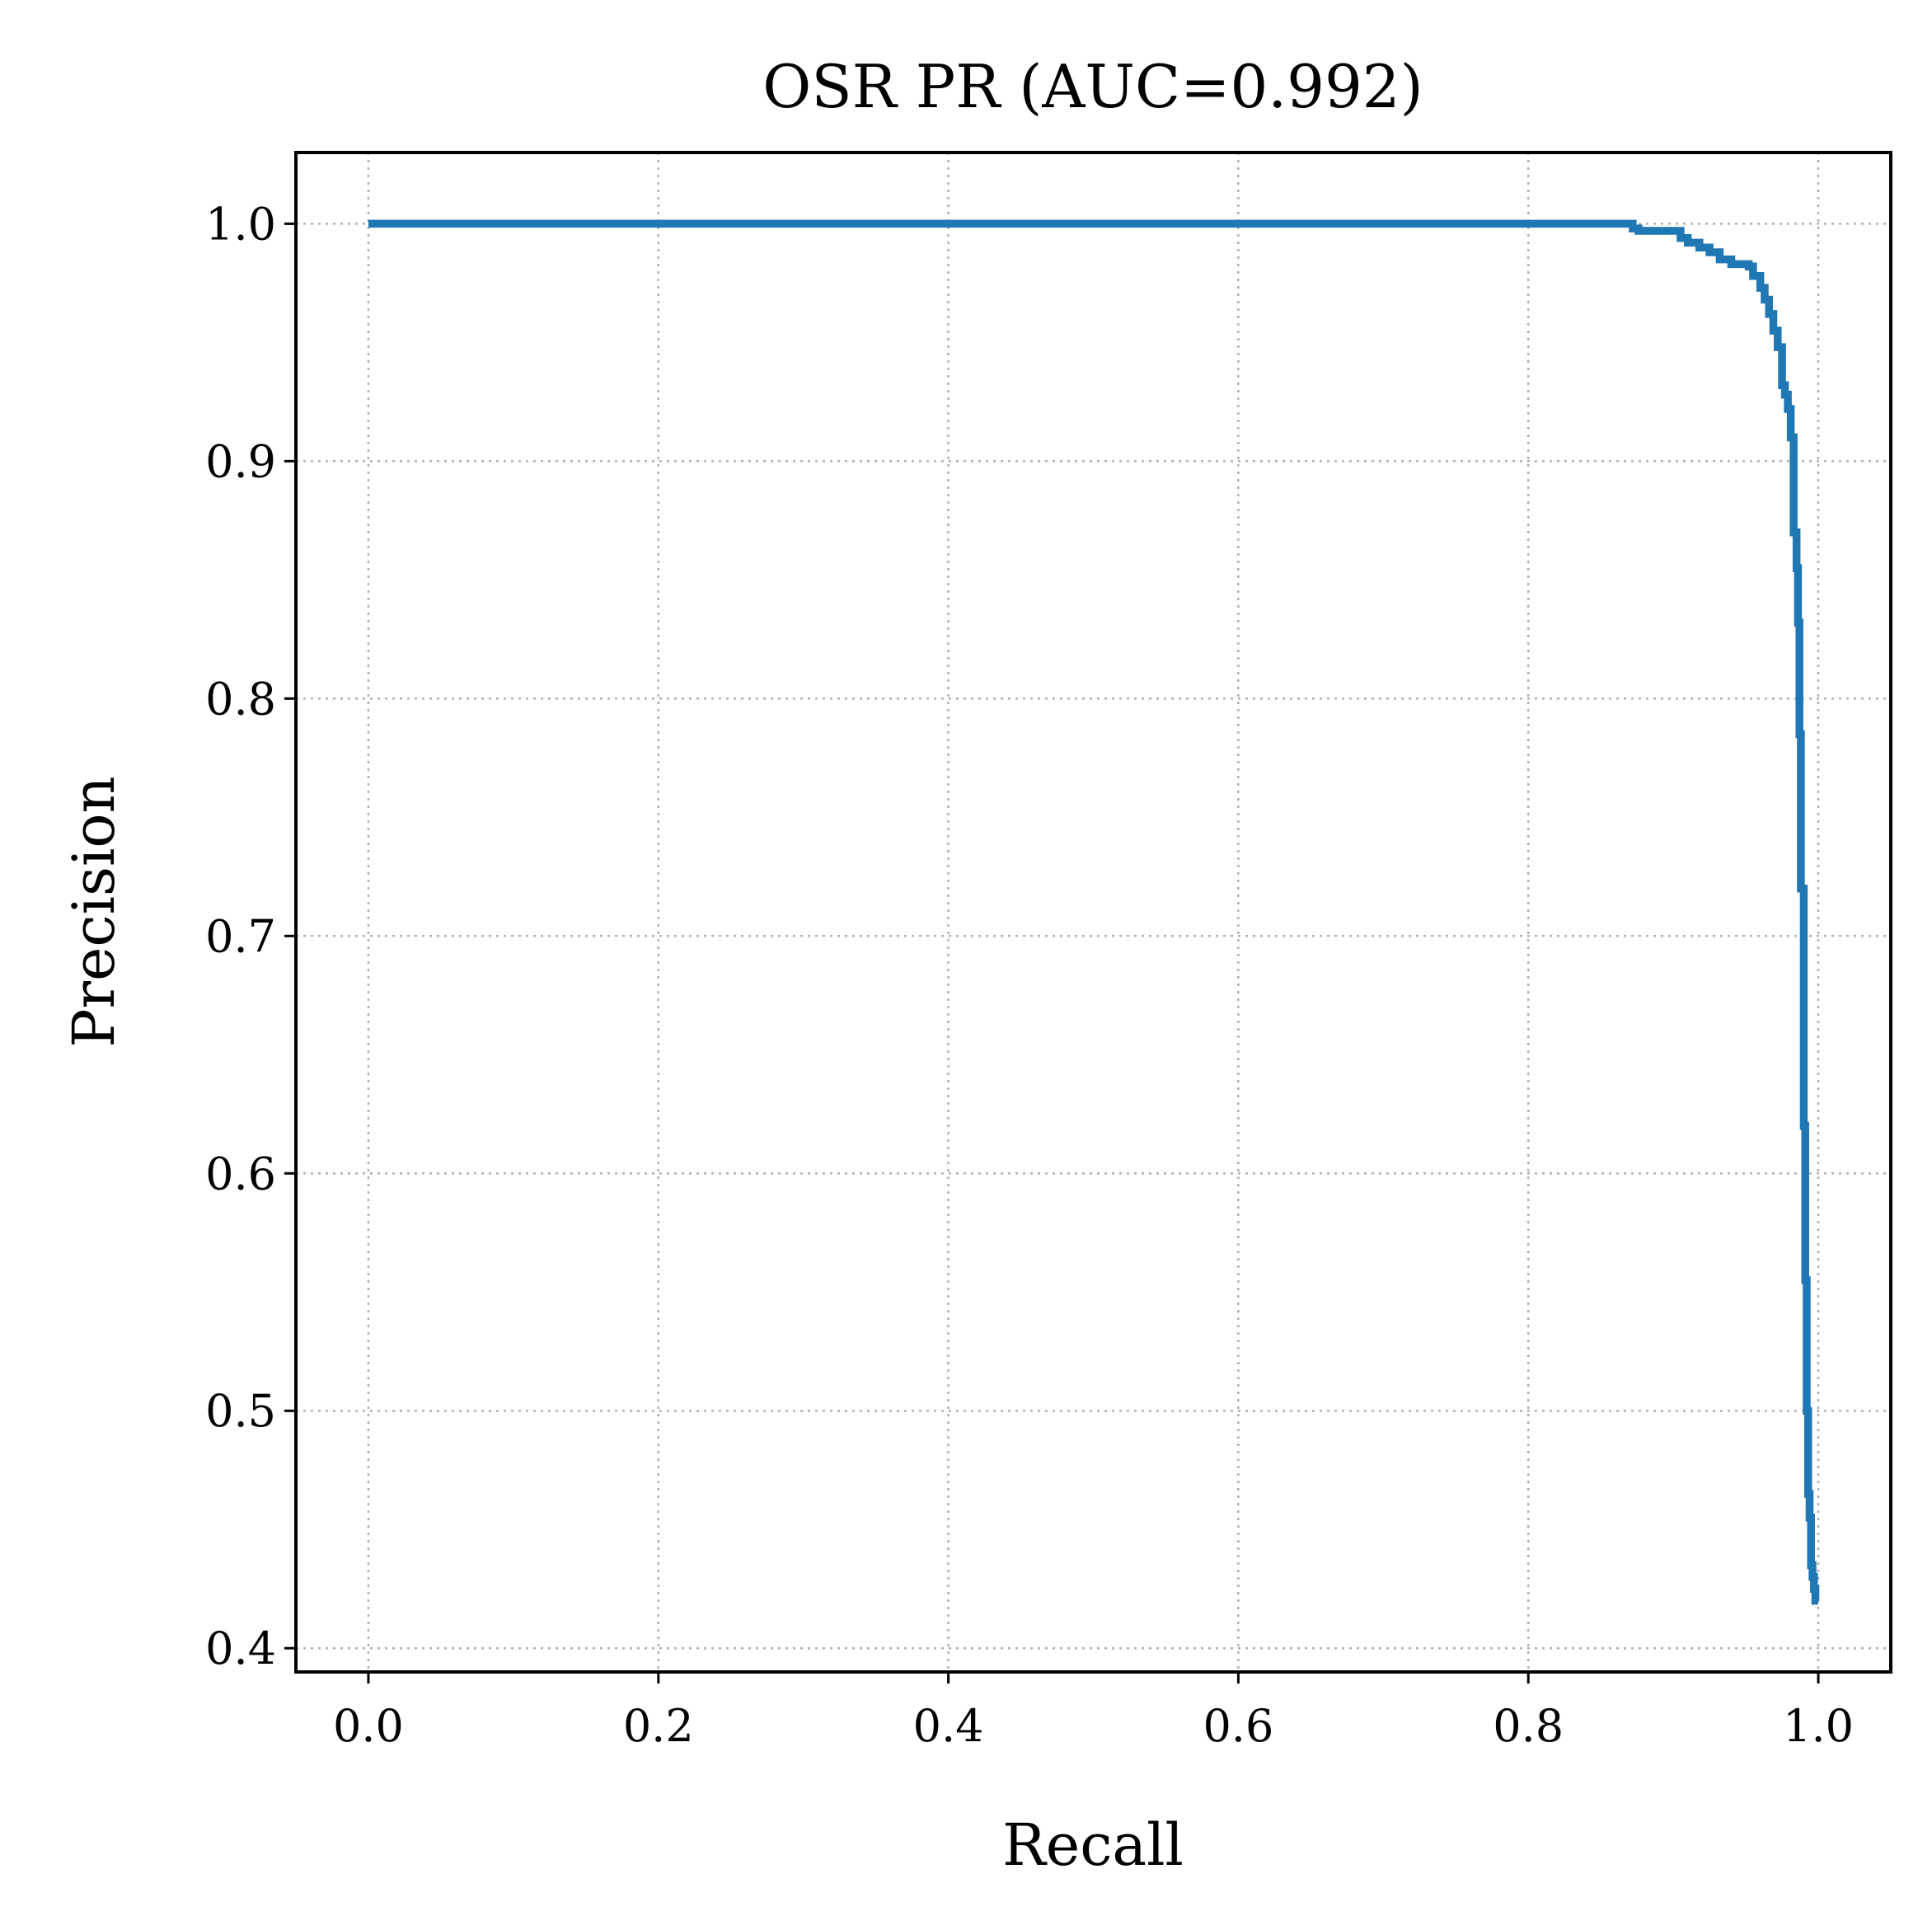 The image size is (1932, 1930). I want to click on x-tick-label: 0.0, so click(368, 1726).